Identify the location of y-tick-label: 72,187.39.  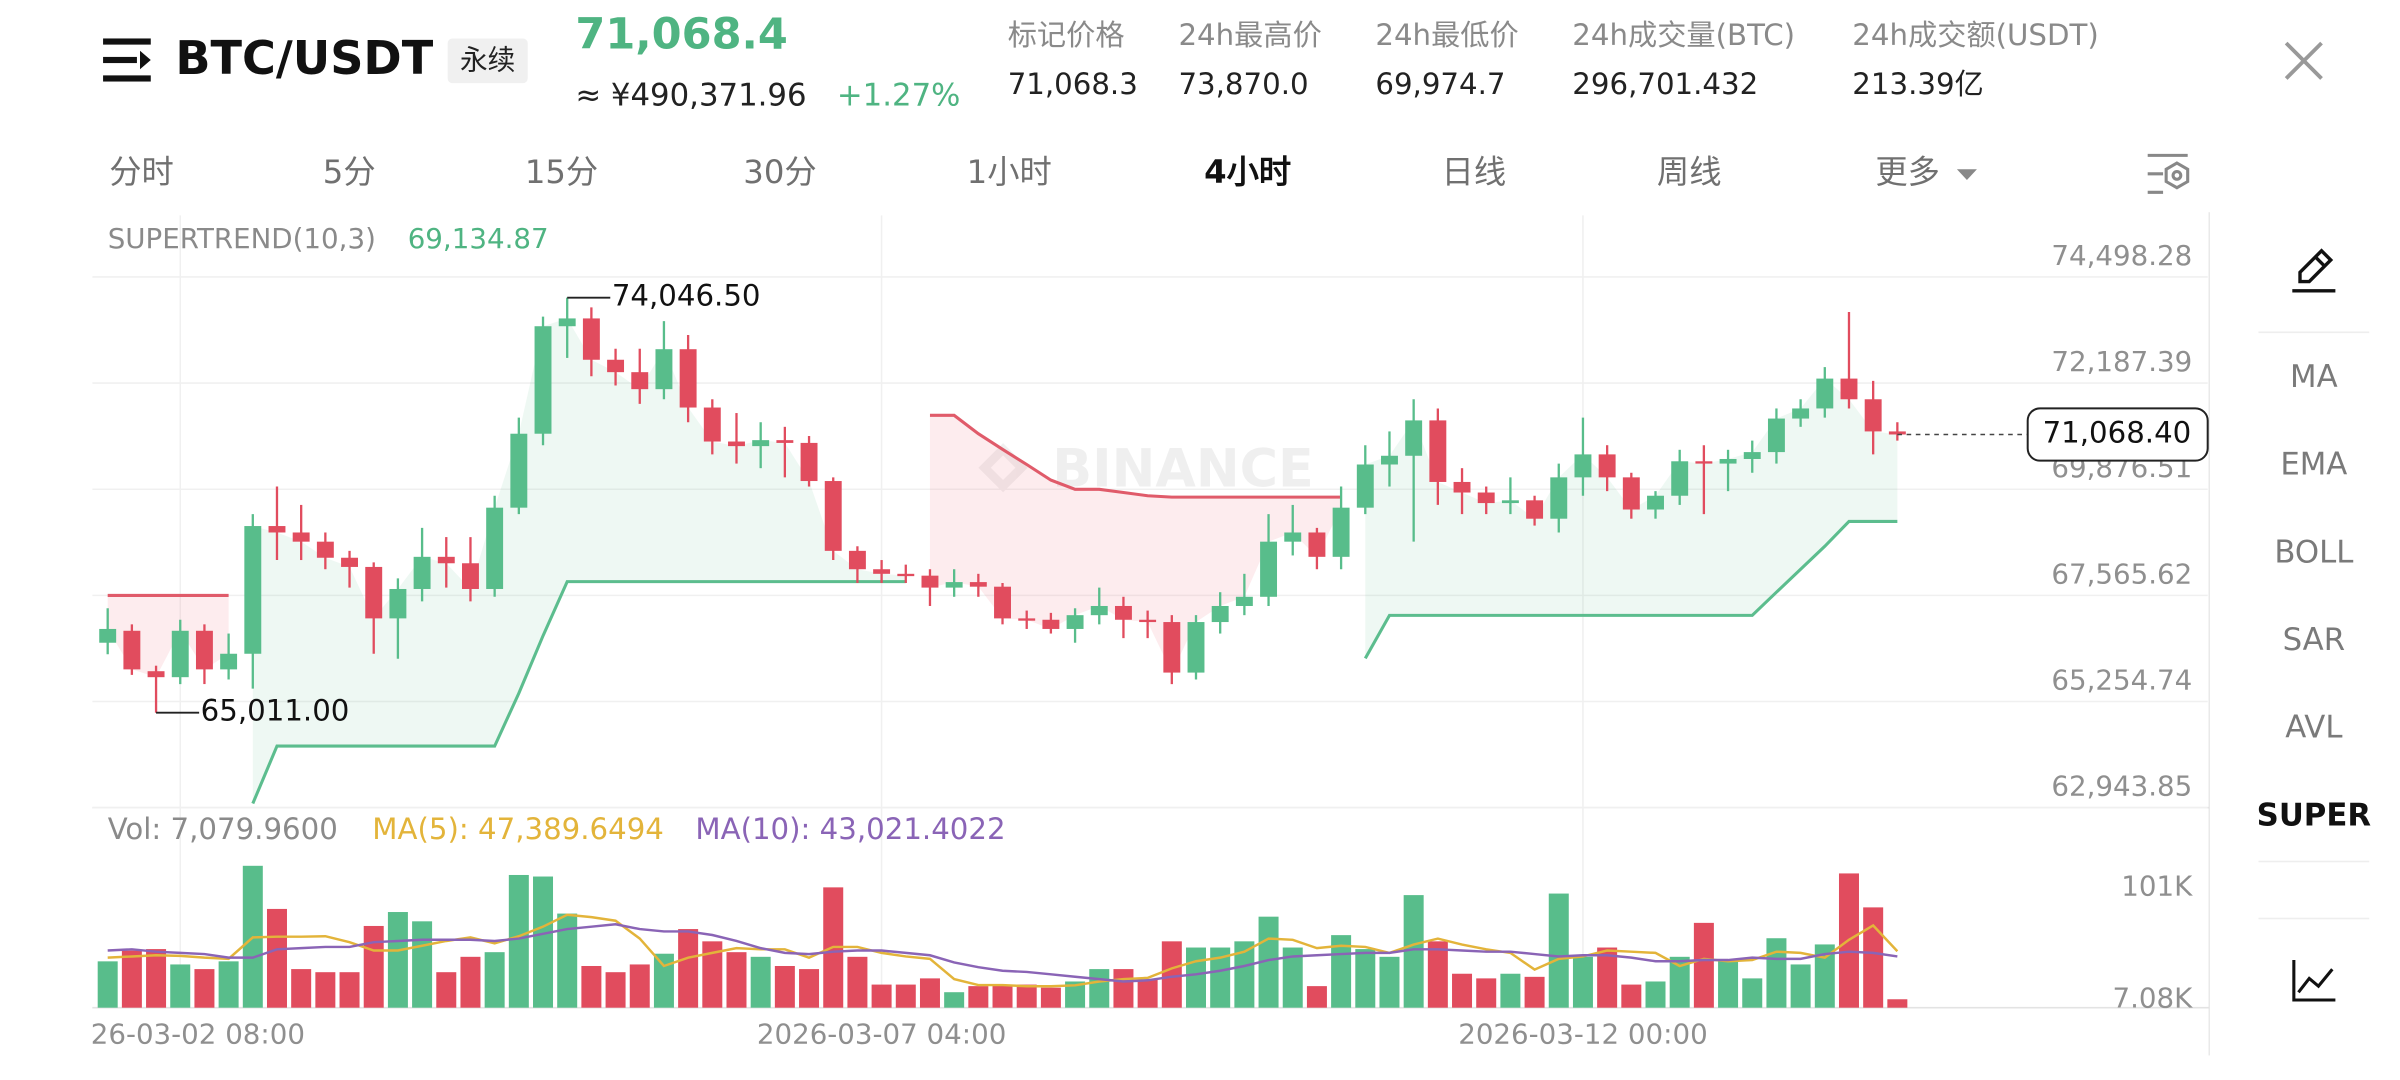
(2121, 361).